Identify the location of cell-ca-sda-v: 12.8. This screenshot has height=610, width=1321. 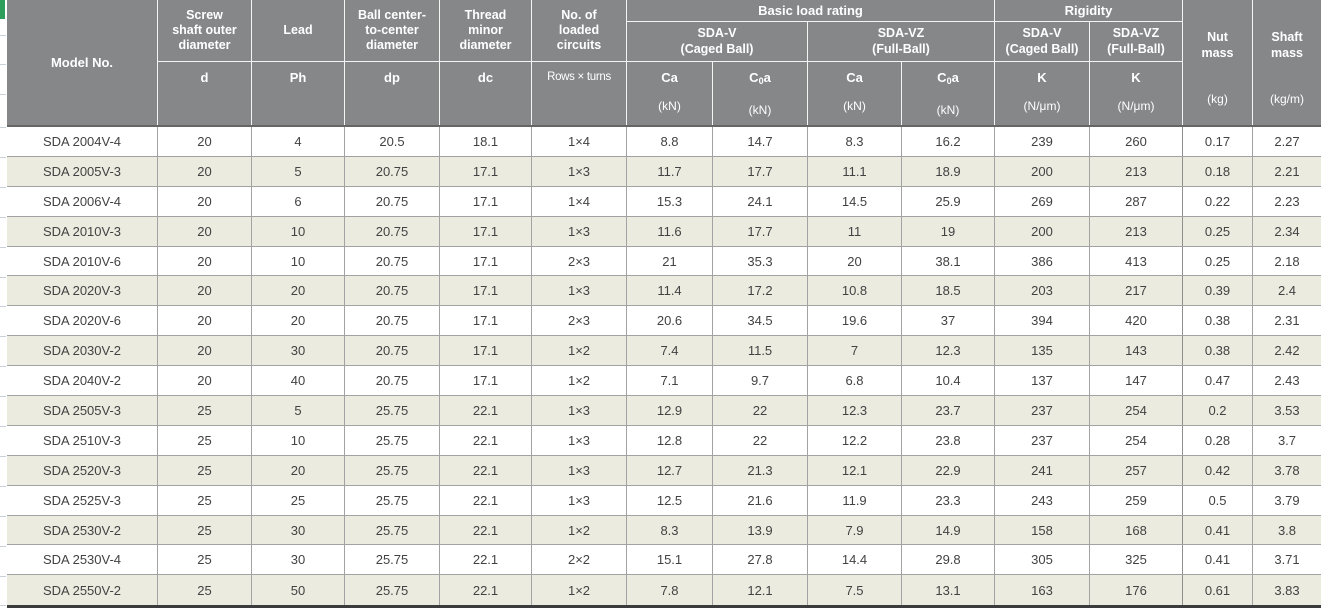
(670, 440).